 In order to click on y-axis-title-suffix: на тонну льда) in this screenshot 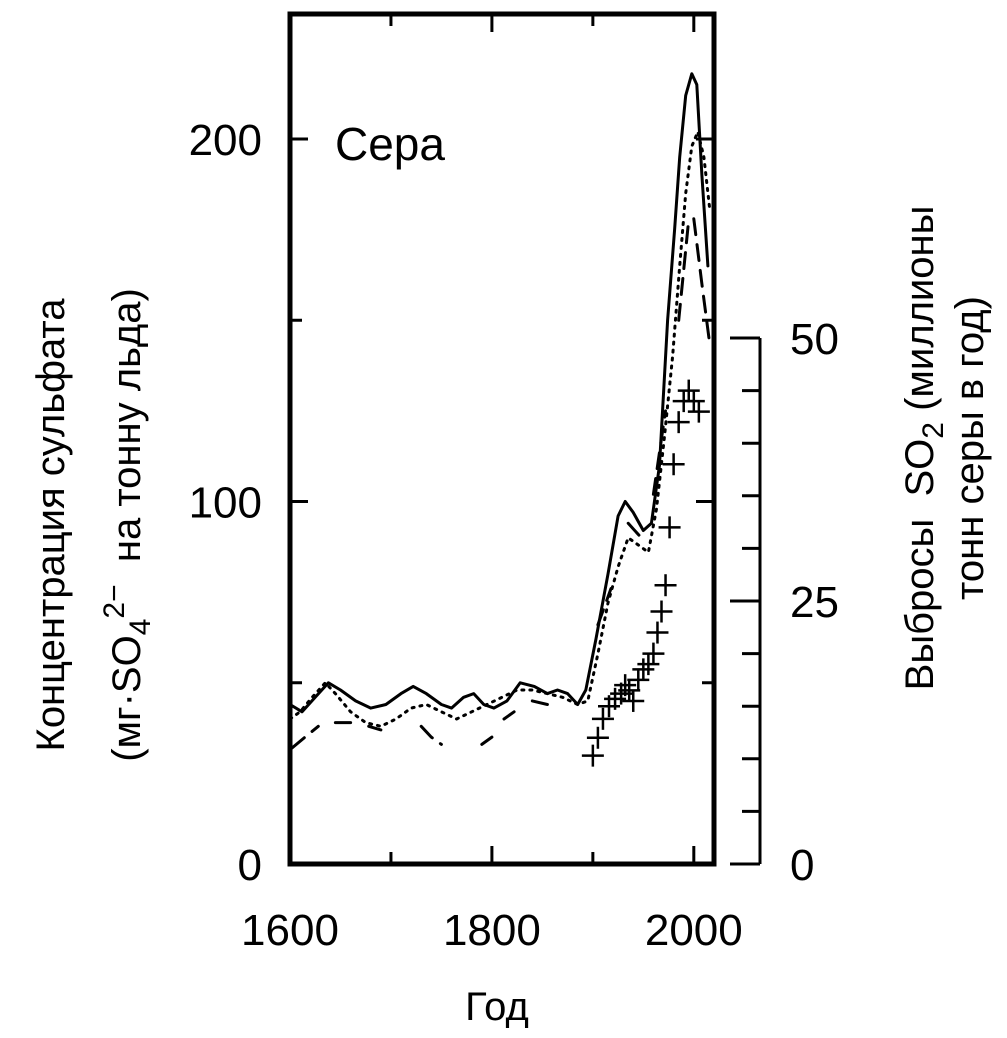, I will do `click(127, 436)`.